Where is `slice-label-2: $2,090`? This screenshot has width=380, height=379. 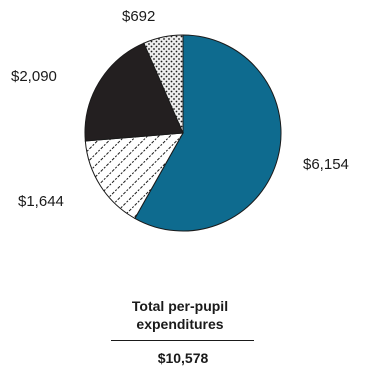 slice-label-2: $2,090 is located at coordinates (34, 76).